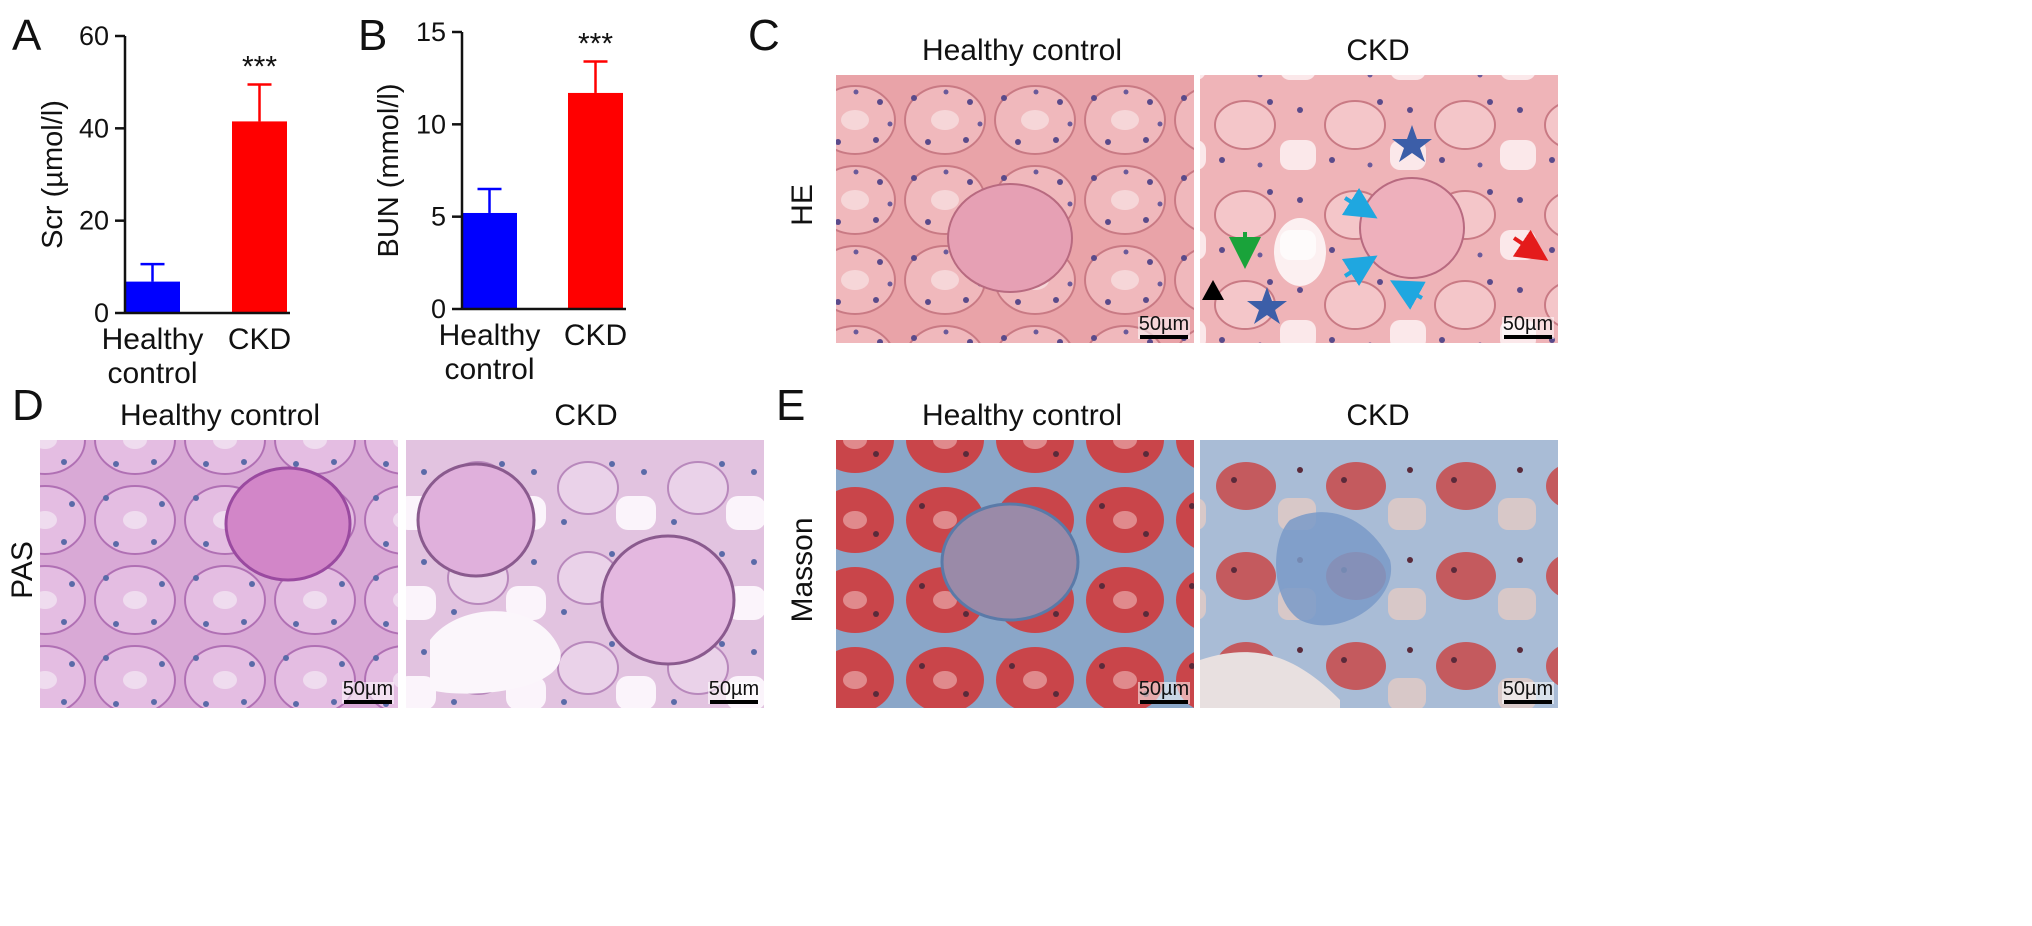  What do you see at coordinates (585, 574) in the screenshot?
I see `pas-ckd-image` at bounding box center [585, 574].